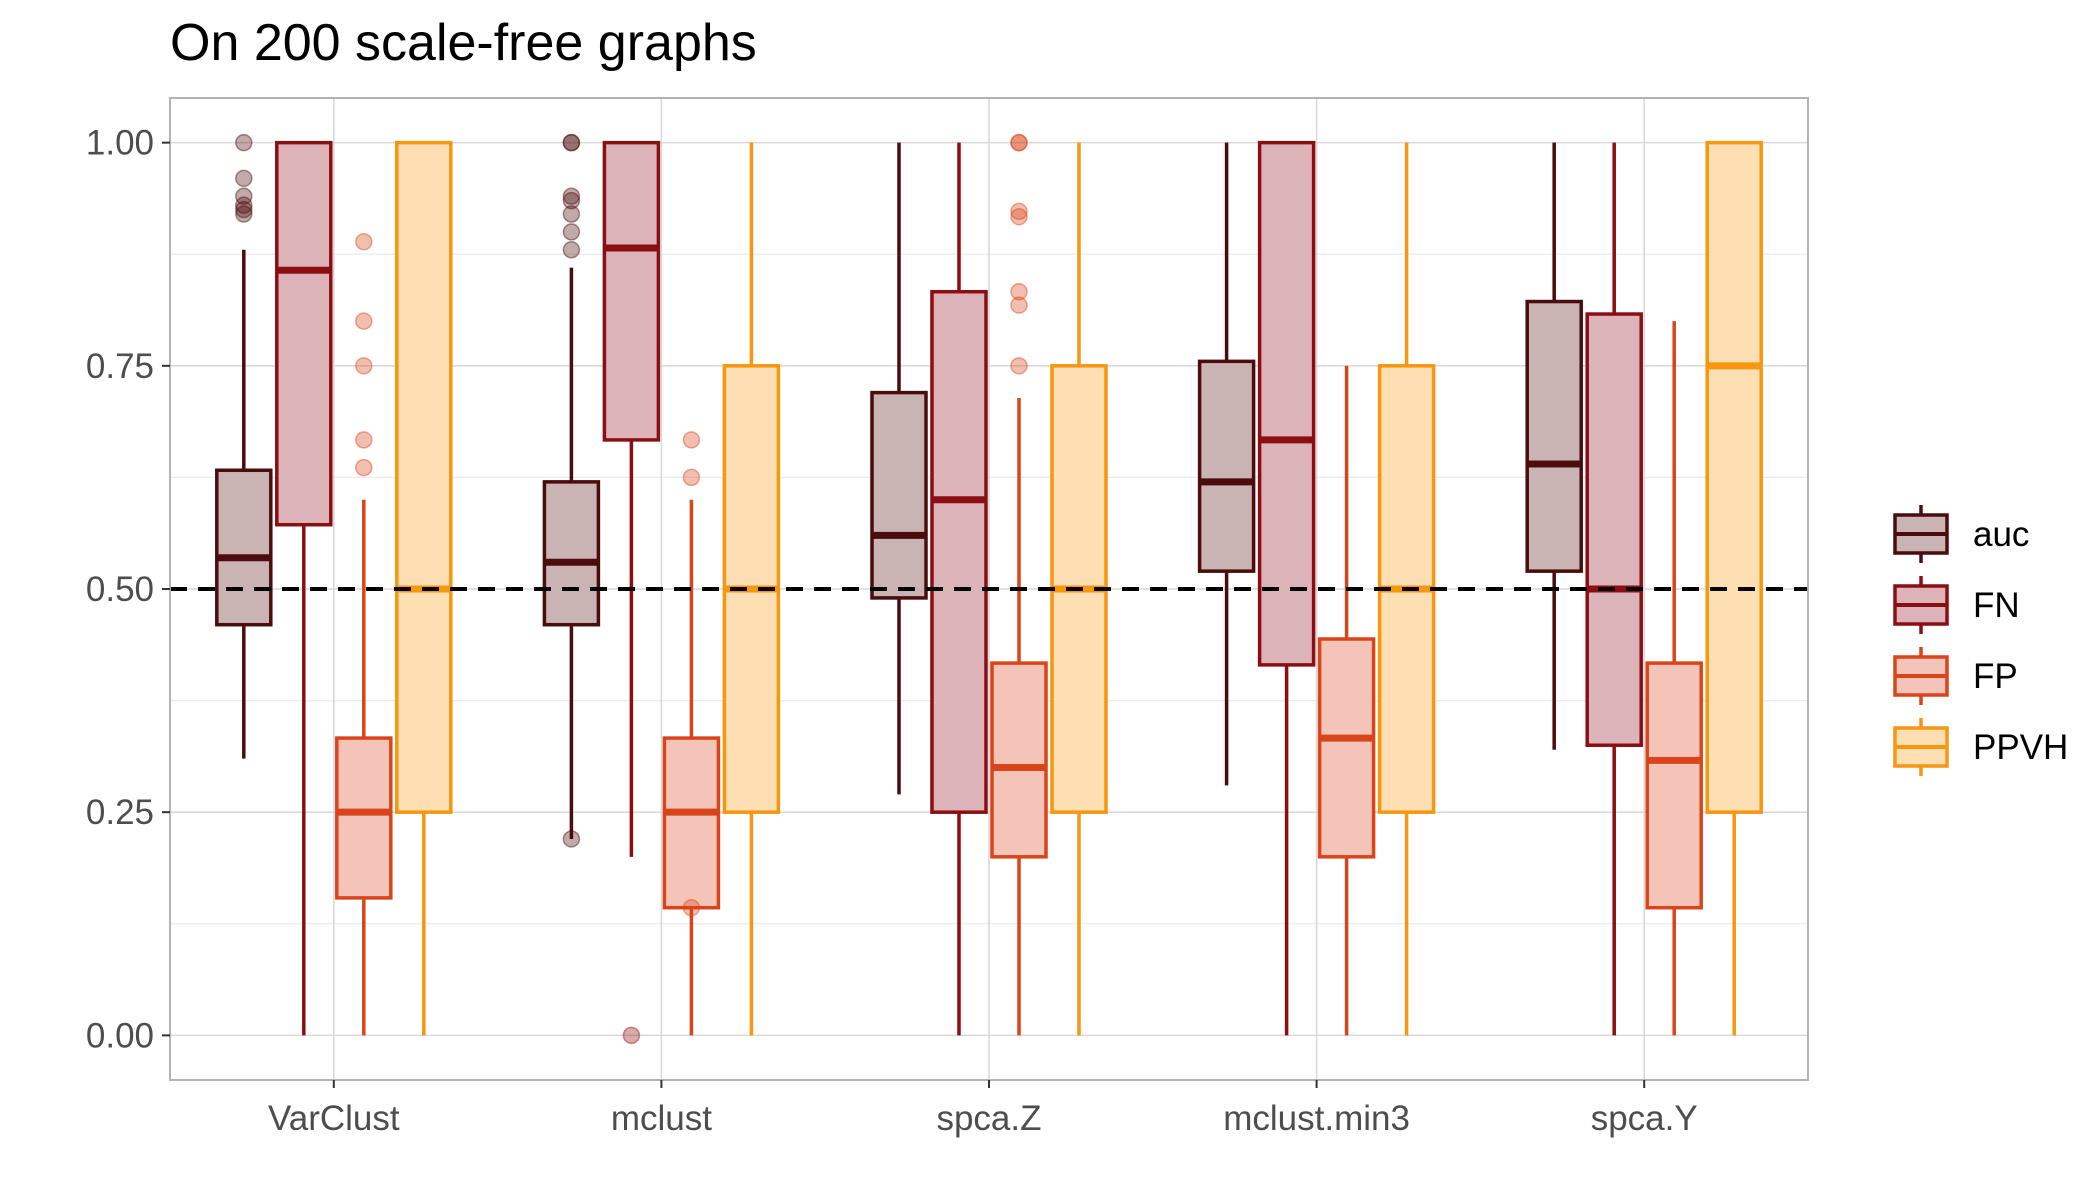  Describe the element at coordinates (1019, 584) in the screenshot. I see `box-FP-spca.Z` at that location.